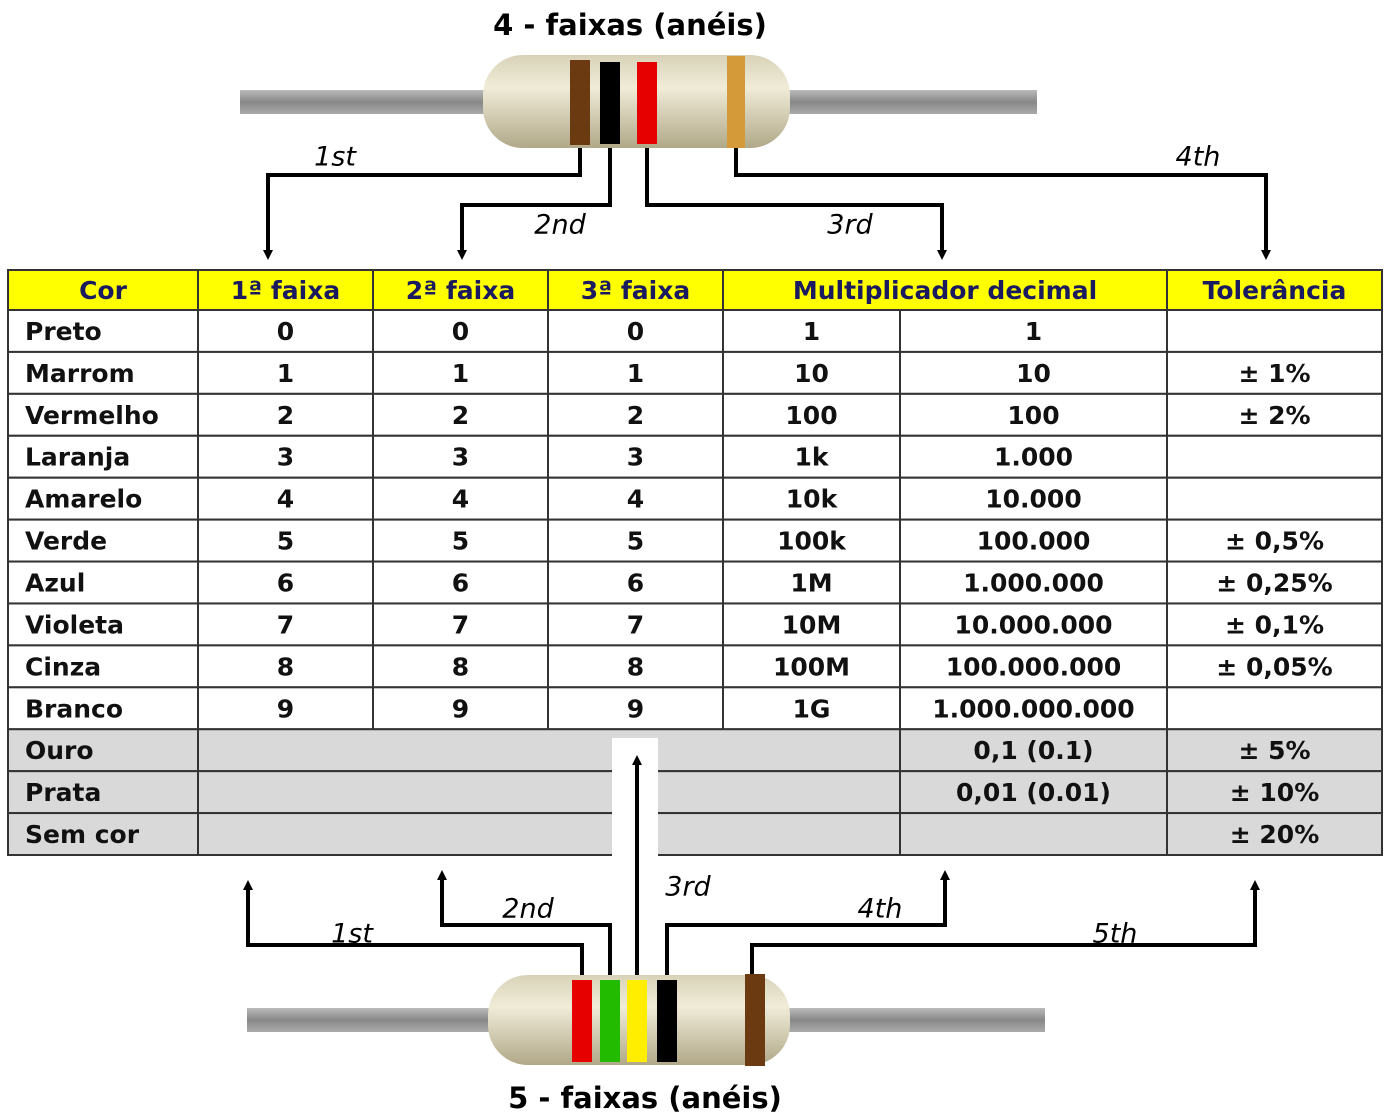 The width and height of the screenshot is (1390, 1117). I want to click on cell-text: 0,01 (0.01), so click(1033, 792).